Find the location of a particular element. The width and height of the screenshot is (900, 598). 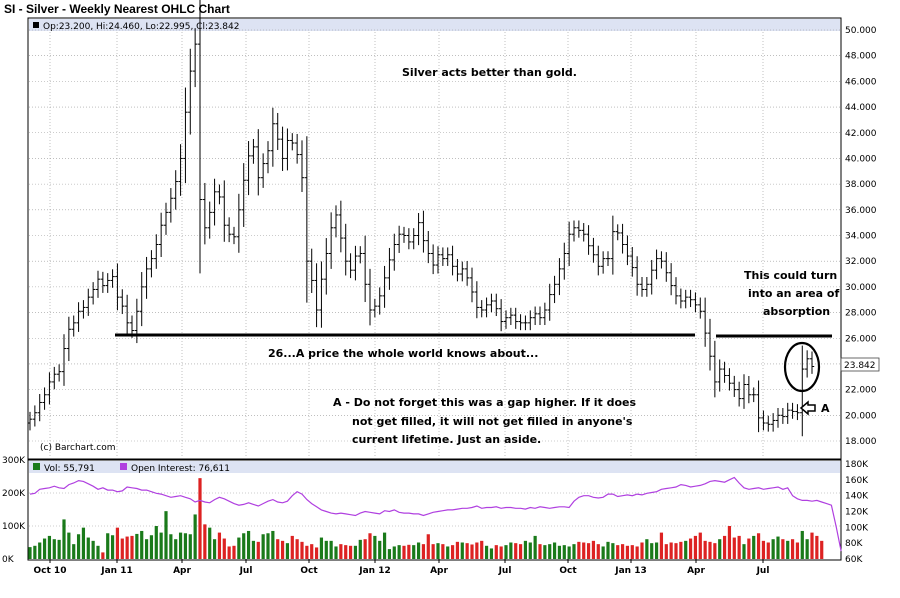

price-tick-label: 32.000 is located at coordinates (861, 262).